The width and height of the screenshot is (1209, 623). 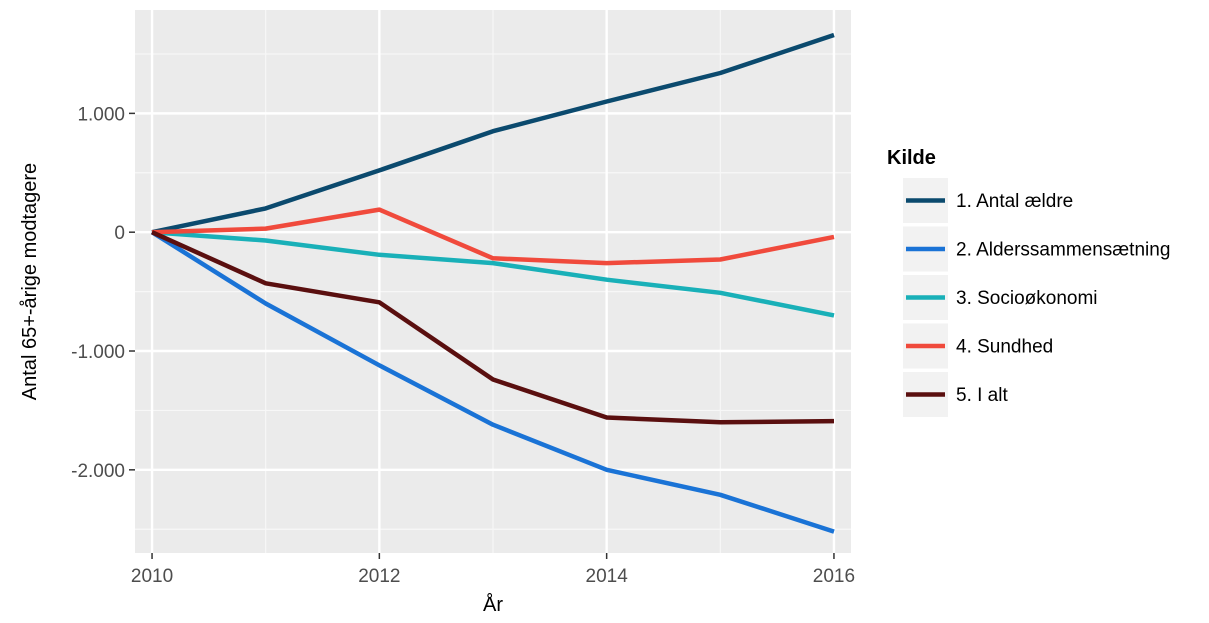 I want to click on legend-item-5: 5. I alt, so click(x=955, y=394).